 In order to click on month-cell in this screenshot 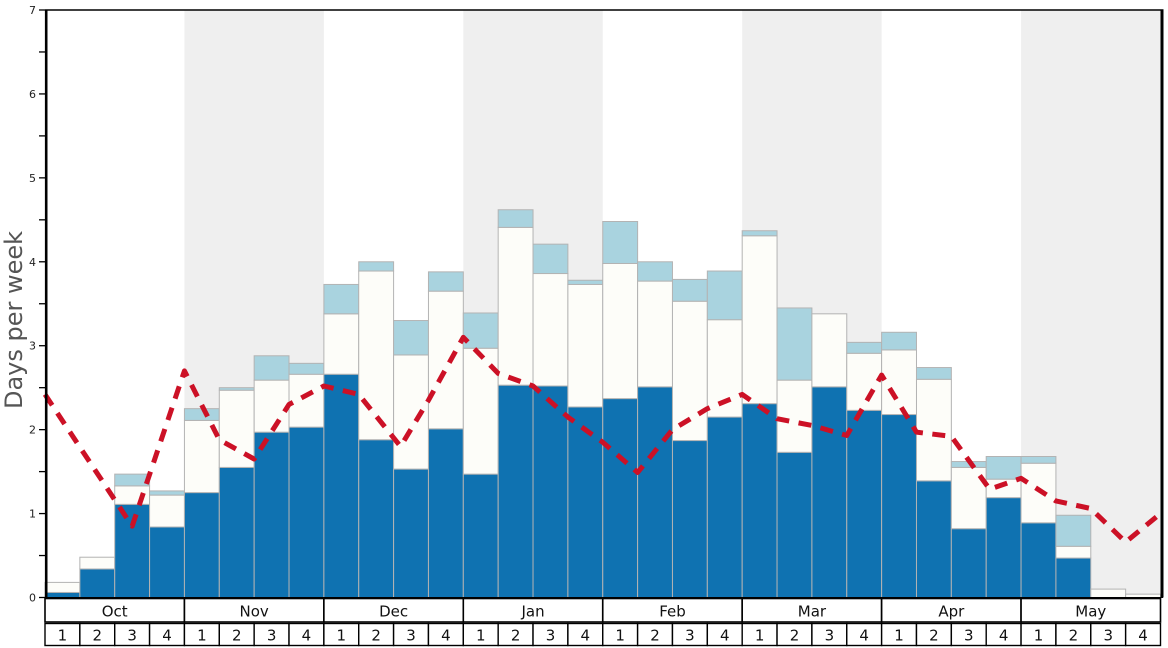, I will do `click(1091, 610)`.